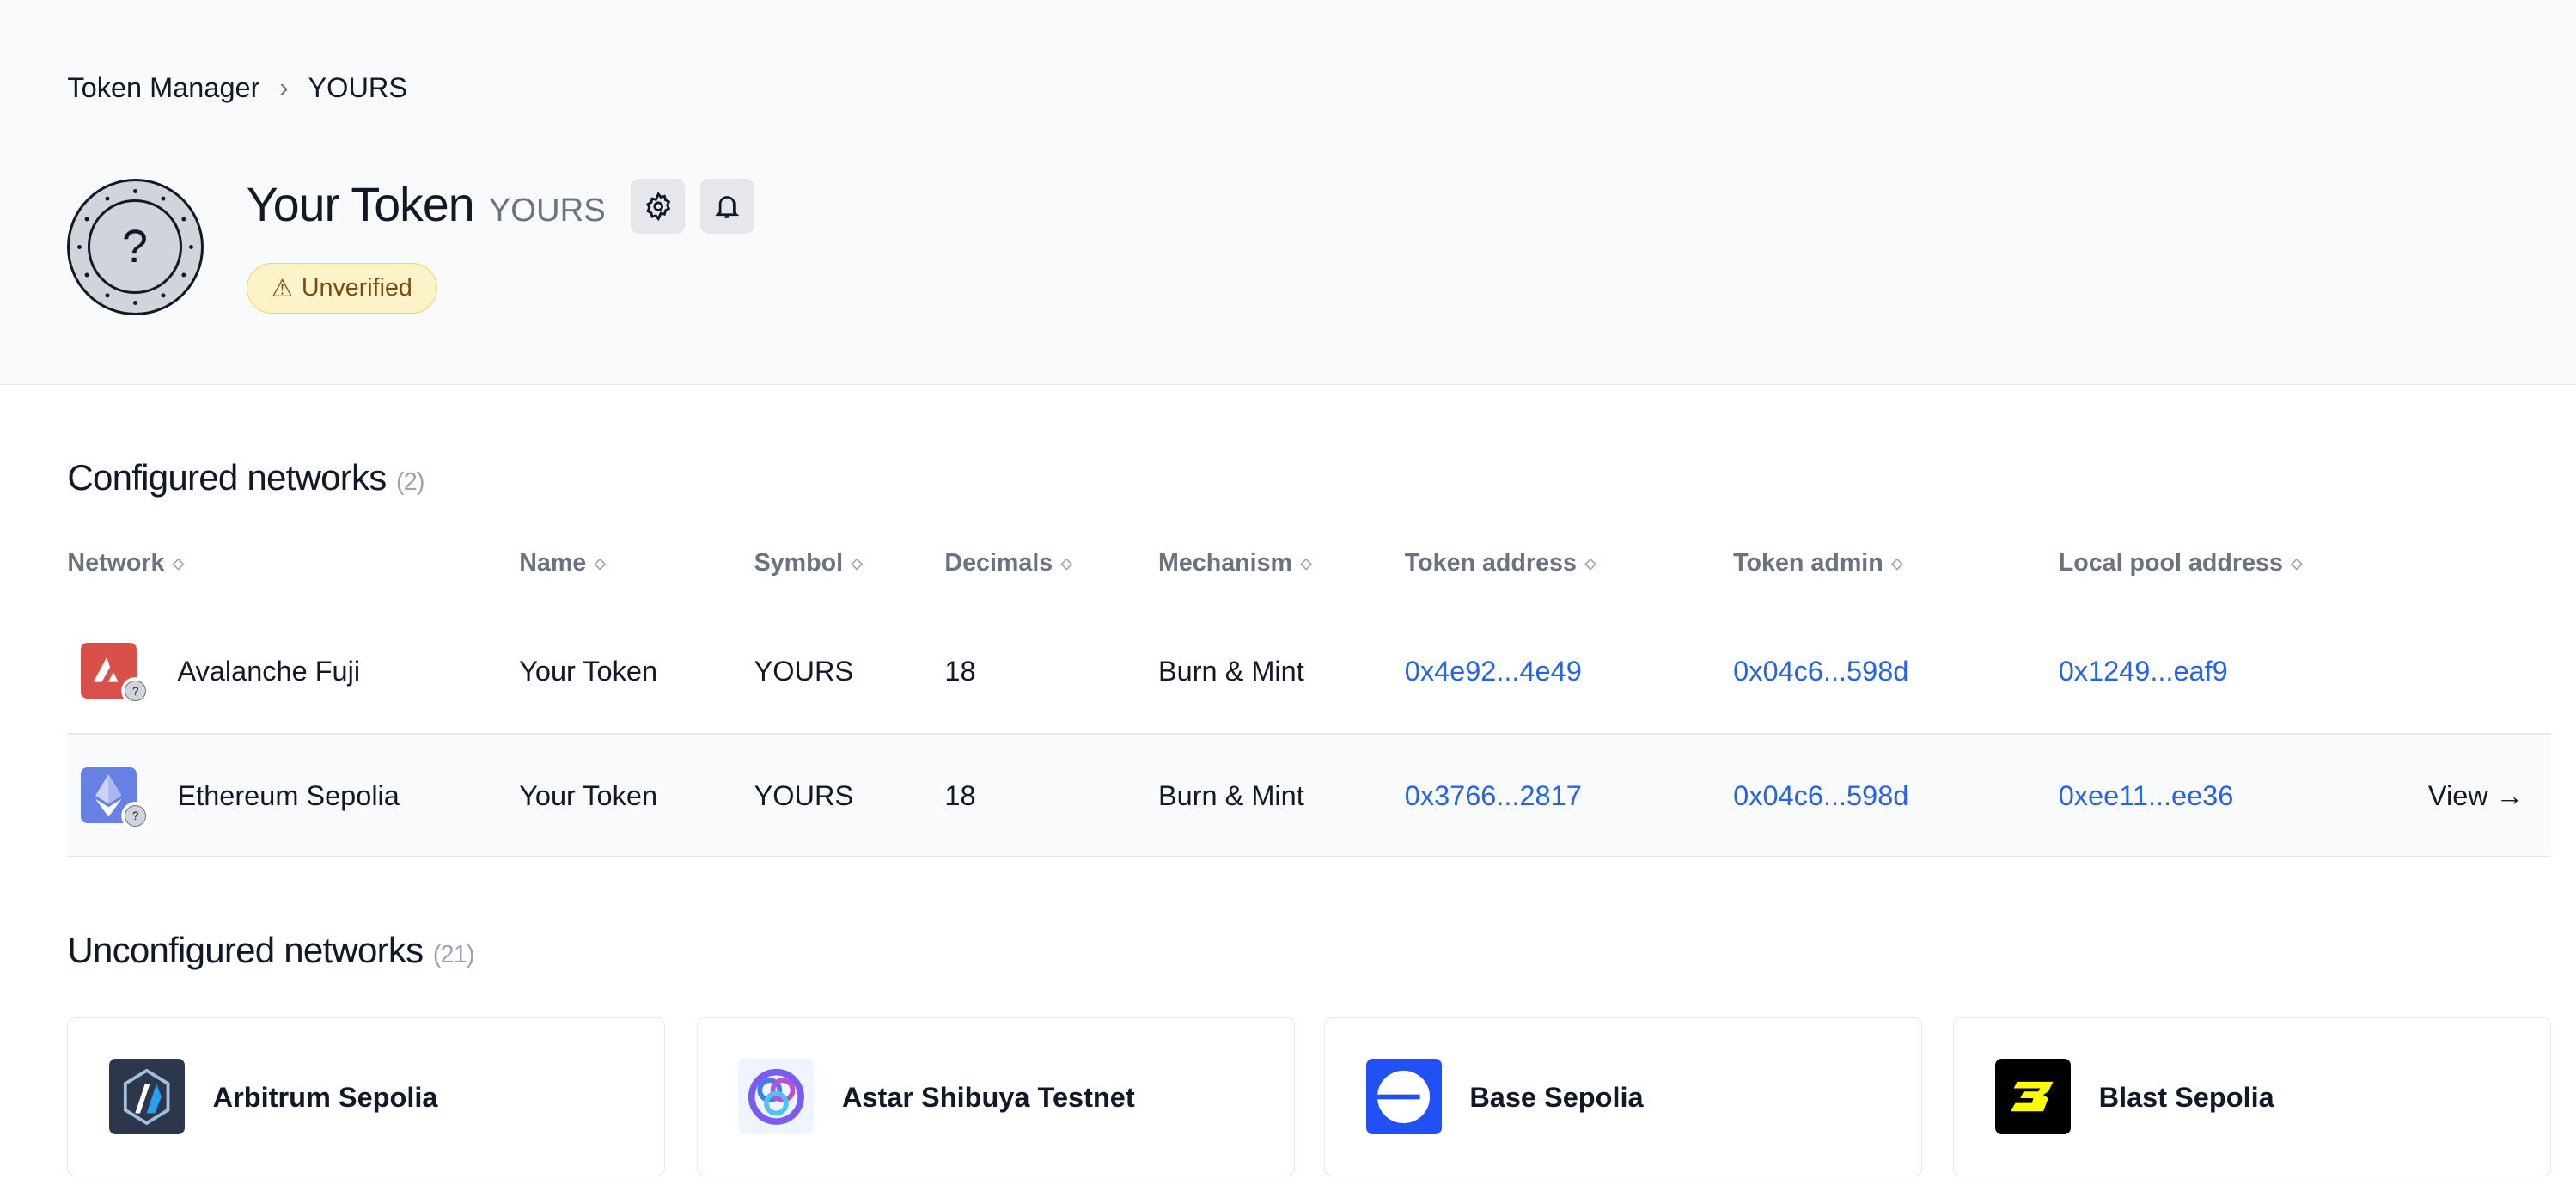 Image resolution: width=2576 pixels, height=1191 pixels. I want to click on breadcrumb: Token Manager › YOURS, so click(237, 88).